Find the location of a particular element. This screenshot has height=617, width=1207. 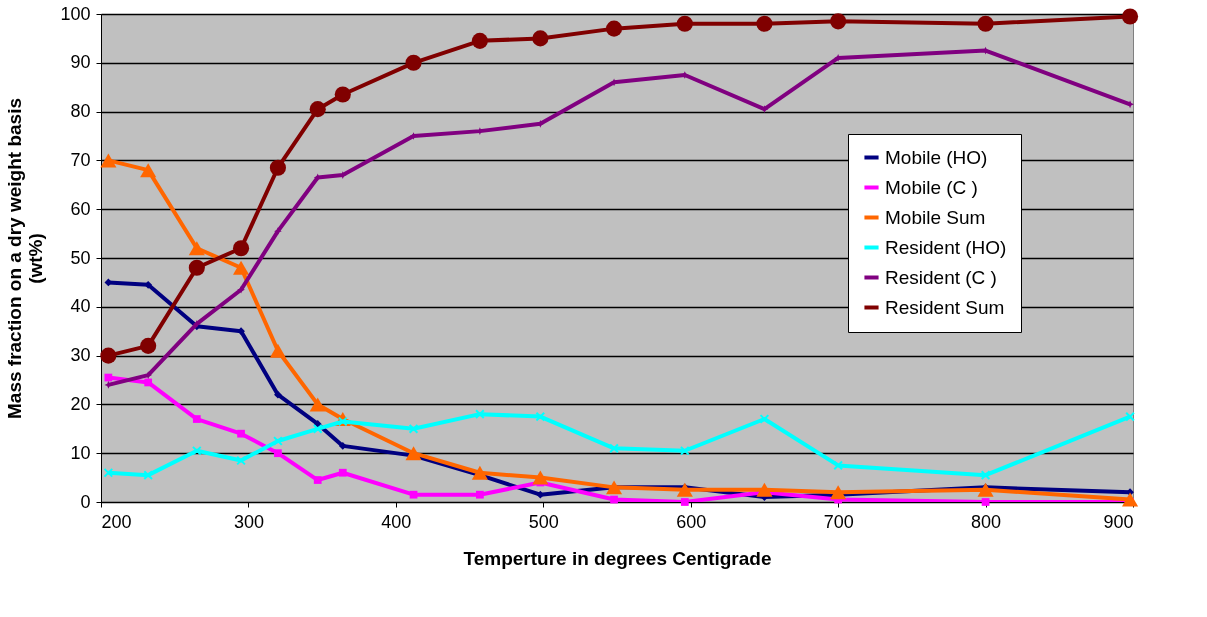

y-tick-label: 30 is located at coordinates (80, 355).